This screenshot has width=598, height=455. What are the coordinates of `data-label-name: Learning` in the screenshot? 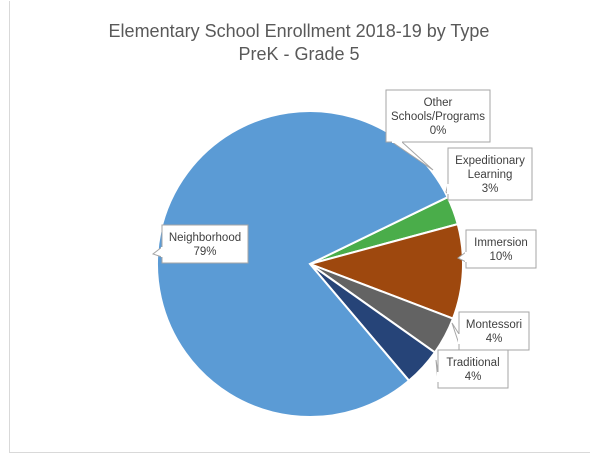 It's located at (490, 175).